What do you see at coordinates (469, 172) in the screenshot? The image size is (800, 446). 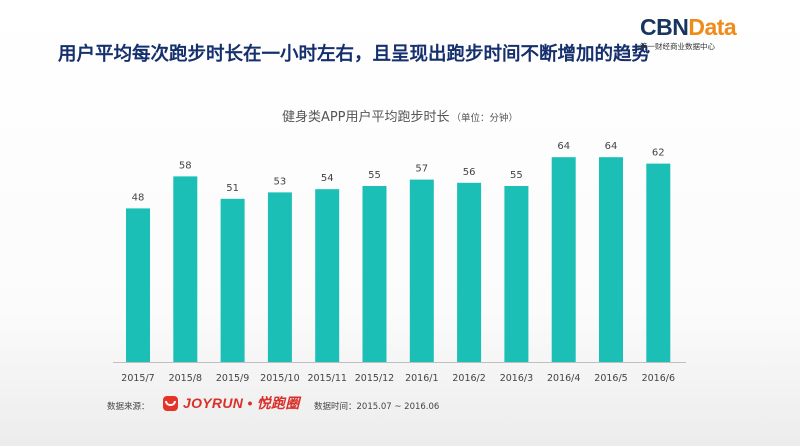 I see `data-label-2016/2: 56` at bounding box center [469, 172].